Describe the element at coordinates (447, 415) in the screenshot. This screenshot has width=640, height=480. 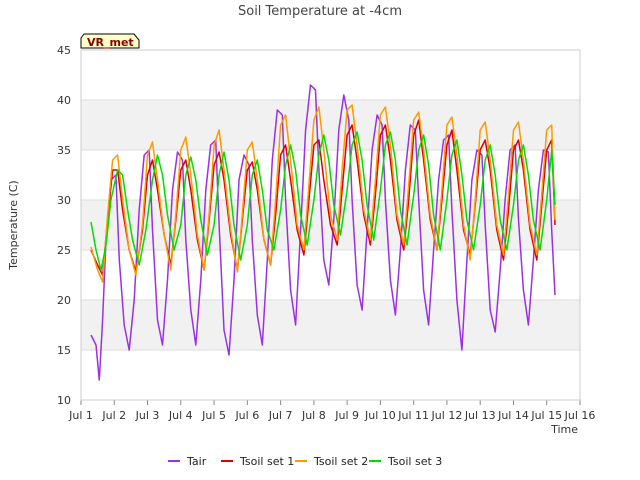
I see `x-tick-label: Jul 12` at that location.